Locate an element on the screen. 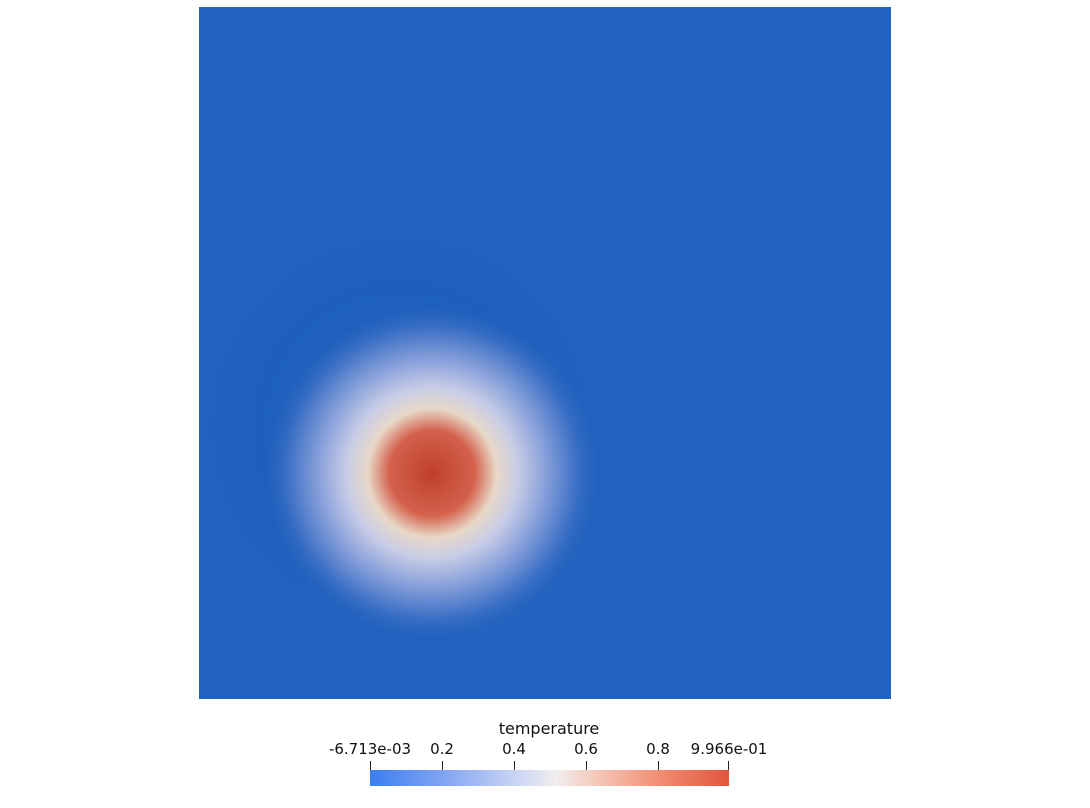 The width and height of the screenshot is (1090, 808). tick-label-min: -6.713e-03 is located at coordinates (370, 749).